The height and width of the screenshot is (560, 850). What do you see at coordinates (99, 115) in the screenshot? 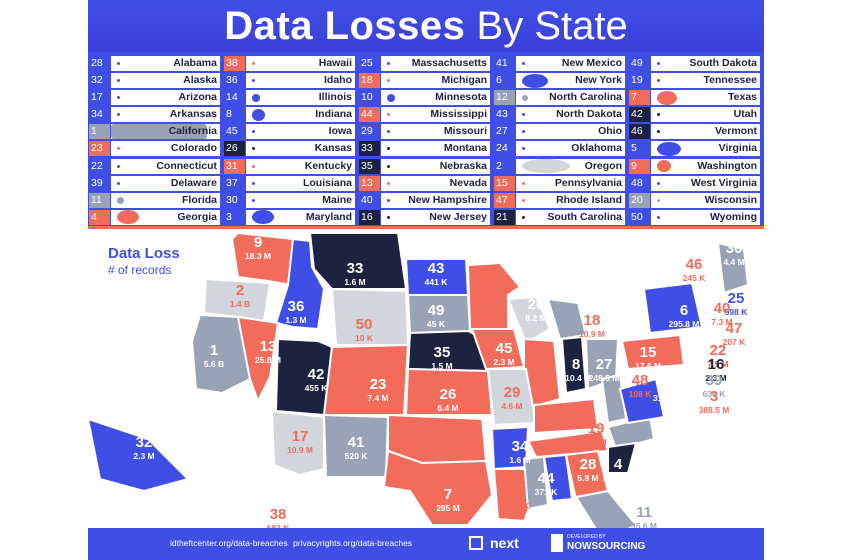
I see `rank-number: 34` at bounding box center [99, 115].